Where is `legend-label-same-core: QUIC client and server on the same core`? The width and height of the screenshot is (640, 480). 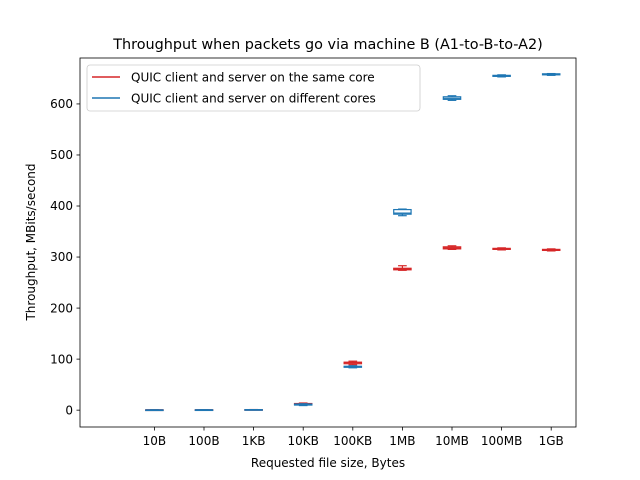
legend-label-same-core: QUIC client and server on the same core is located at coordinates (253, 78).